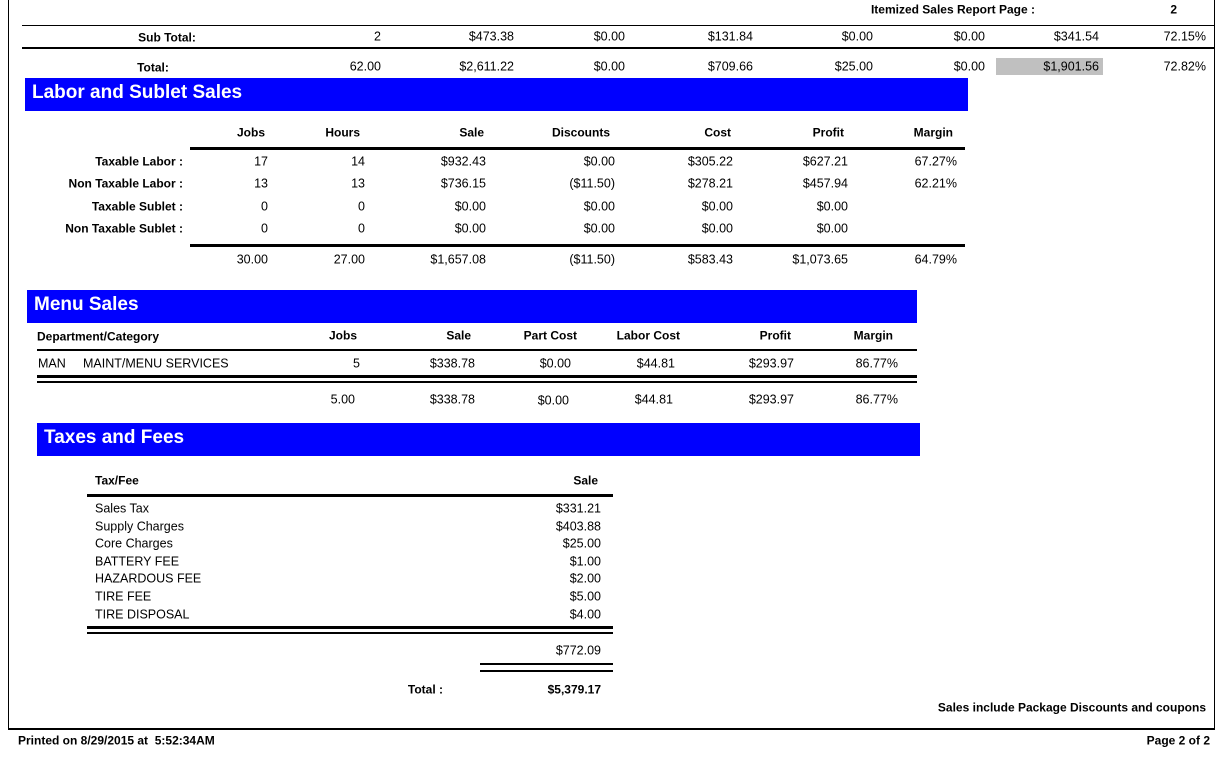 The width and height of the screenshot is (1222, 758). I want to click on cell: $305.22, so click(710, 161).